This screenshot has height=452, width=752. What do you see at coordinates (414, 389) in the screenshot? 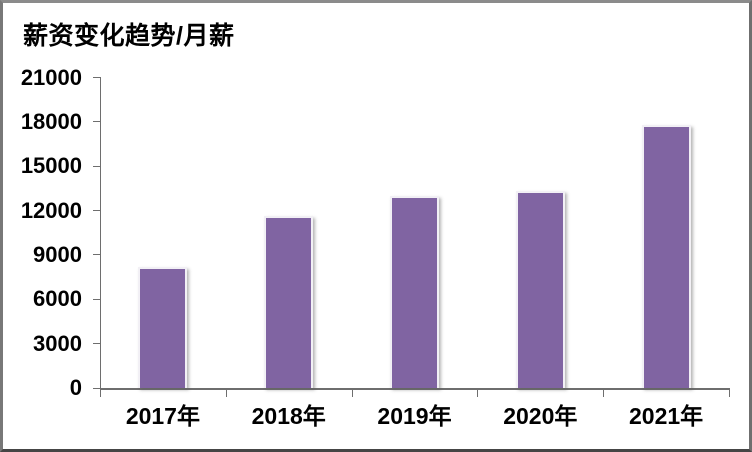
I see `x-axis-line` at bounding box center [414, 389].